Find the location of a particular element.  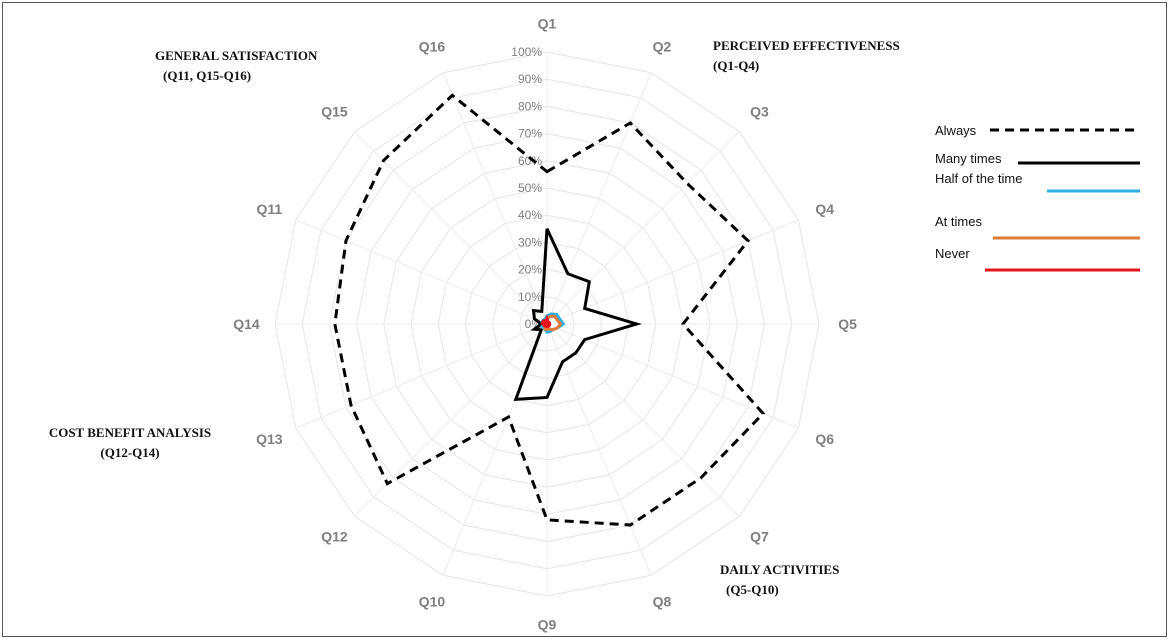

axis-label: Q14 is located at coordinates (246, 324).